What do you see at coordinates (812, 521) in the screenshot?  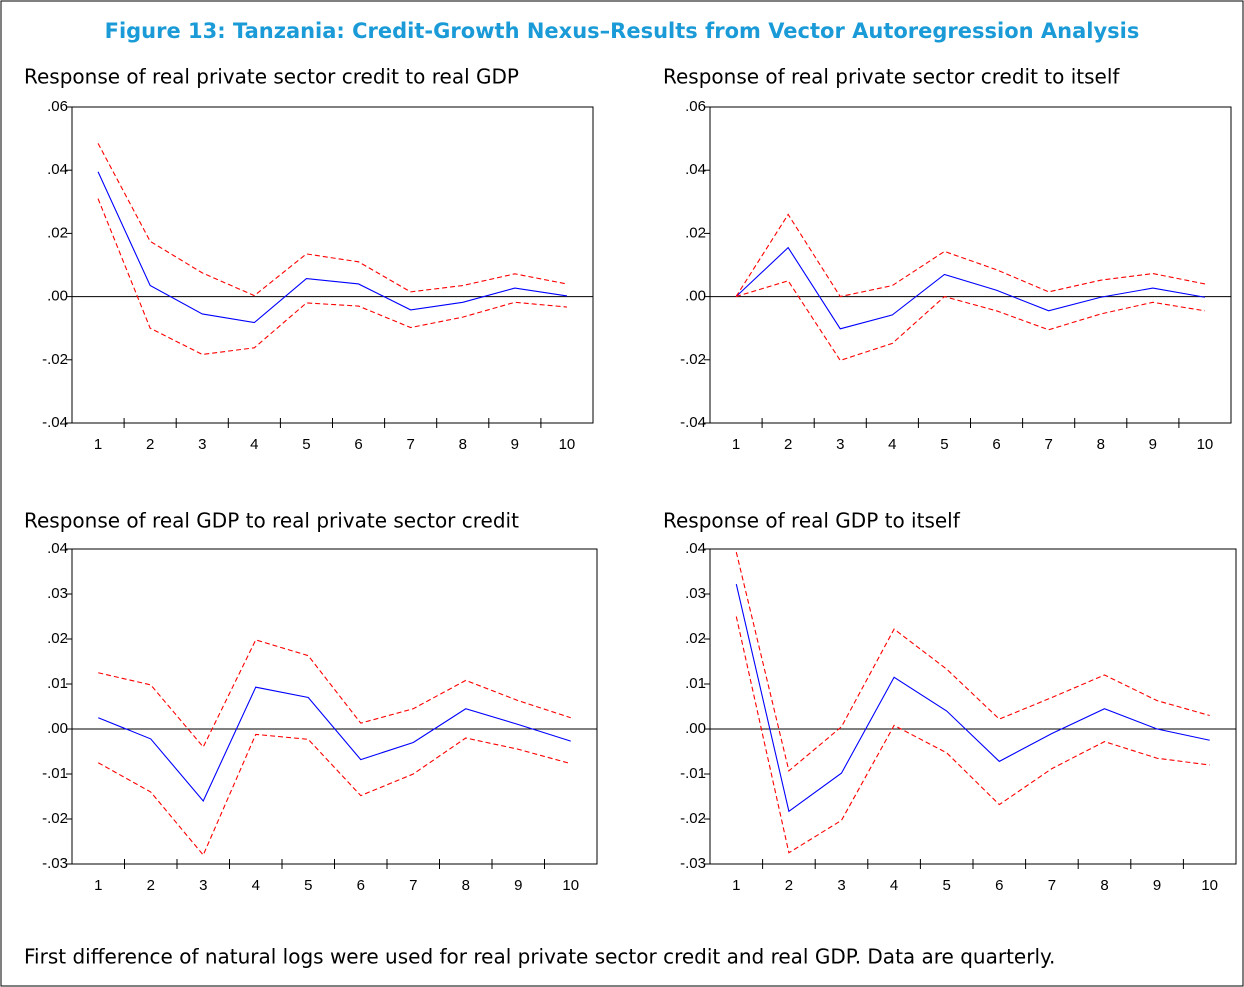 I see `chart-subtitle: Response of real GDP to itself` at bounding box center [812, 521].